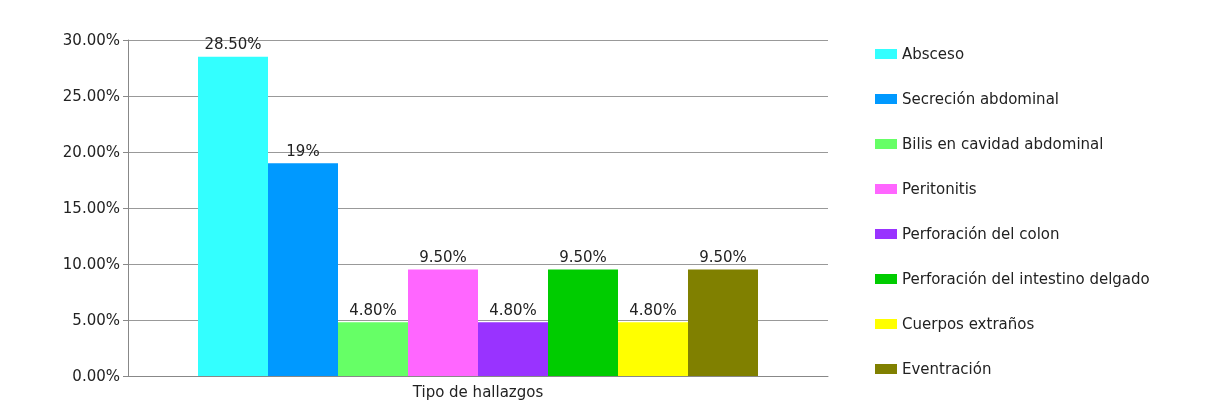  What do you see at coordinates (233, 44) in the screenshot?
I see `data-label: 28.50%` at bounding box center [233, 44].